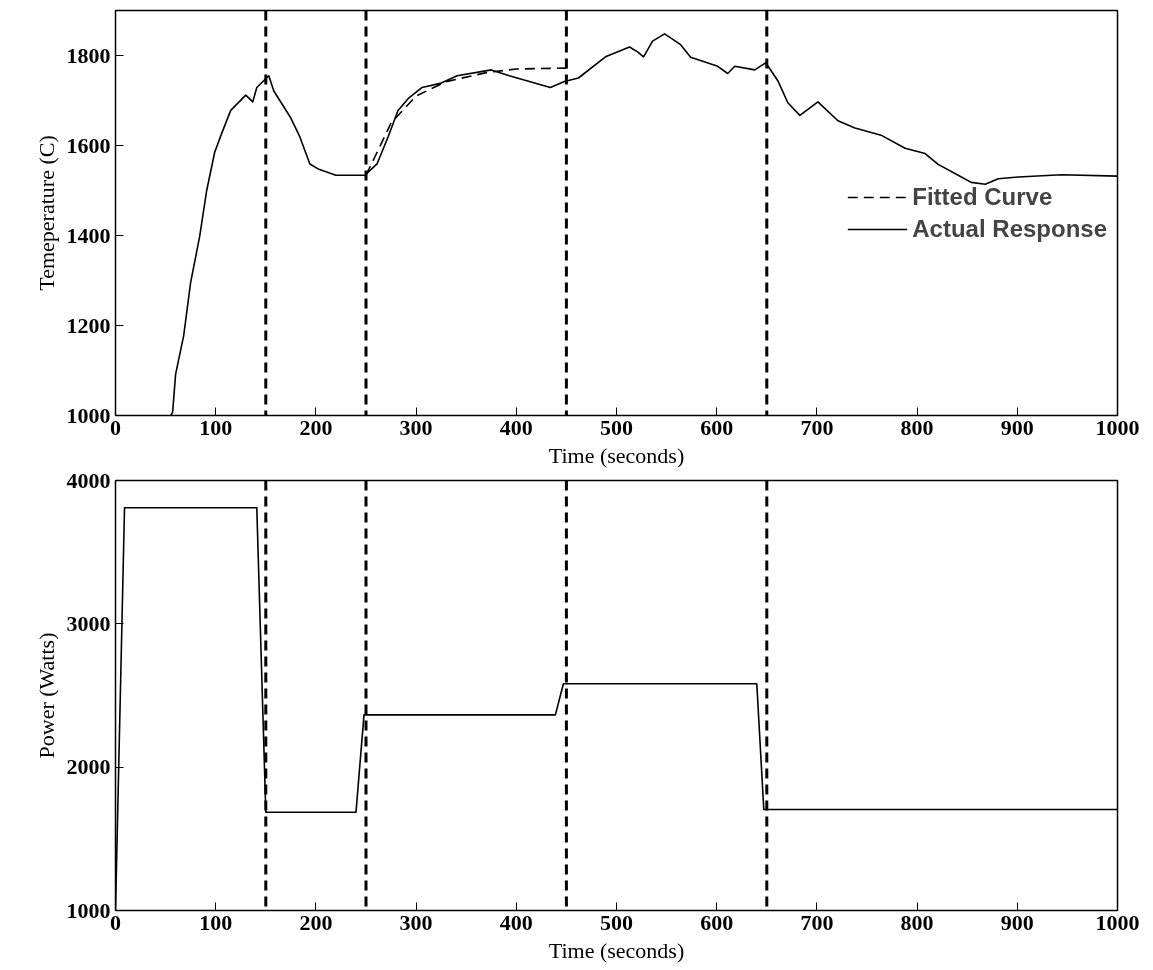 This screenshot has height=970, width=1153. What do you see at coordinates (88, 55) in the screenshot?
I see `y-tick-label: 1800` at bounding box center [88, 55].